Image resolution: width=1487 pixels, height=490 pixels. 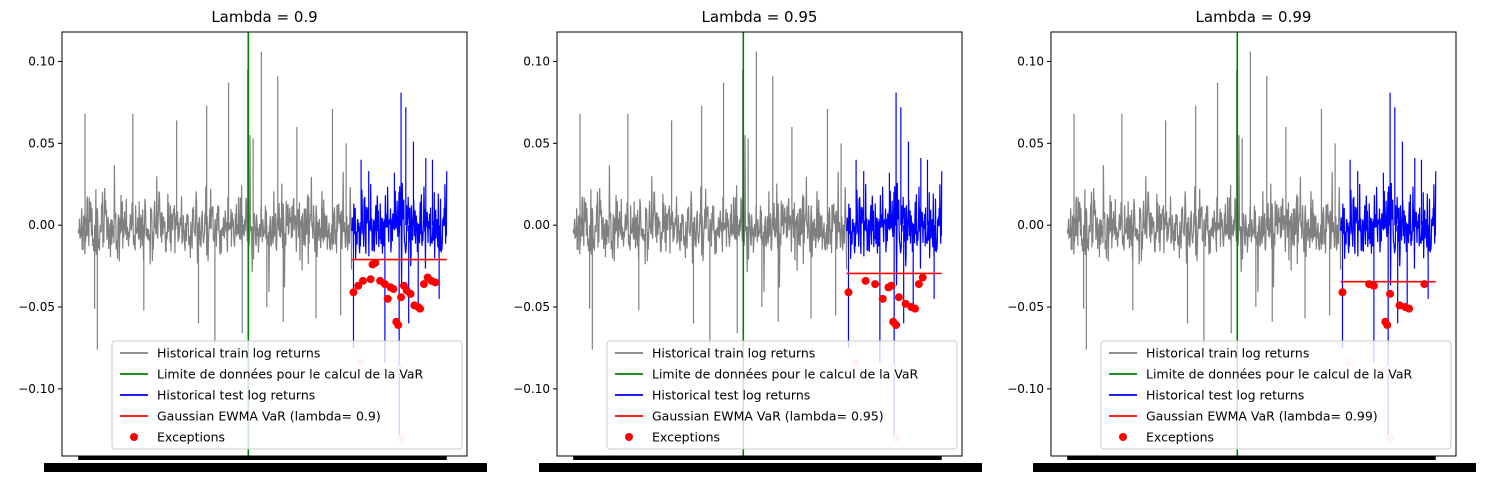 I want to click on legend-label-var: Gaussian EWMA VaR (lambda= 0.9), so click(x=269, y=416).